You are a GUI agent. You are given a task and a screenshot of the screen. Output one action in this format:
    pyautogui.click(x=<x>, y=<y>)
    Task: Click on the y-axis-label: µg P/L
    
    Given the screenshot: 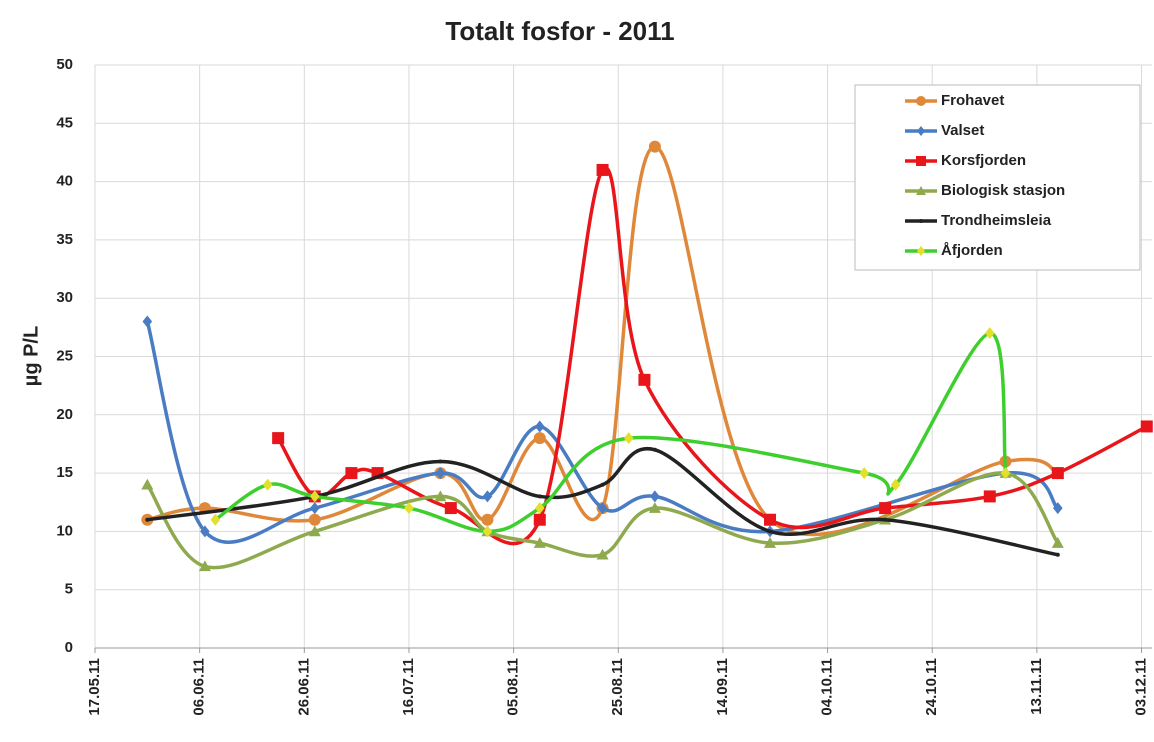 What is the action you would take?
    pyautogui.click(x=31, y=356)
    